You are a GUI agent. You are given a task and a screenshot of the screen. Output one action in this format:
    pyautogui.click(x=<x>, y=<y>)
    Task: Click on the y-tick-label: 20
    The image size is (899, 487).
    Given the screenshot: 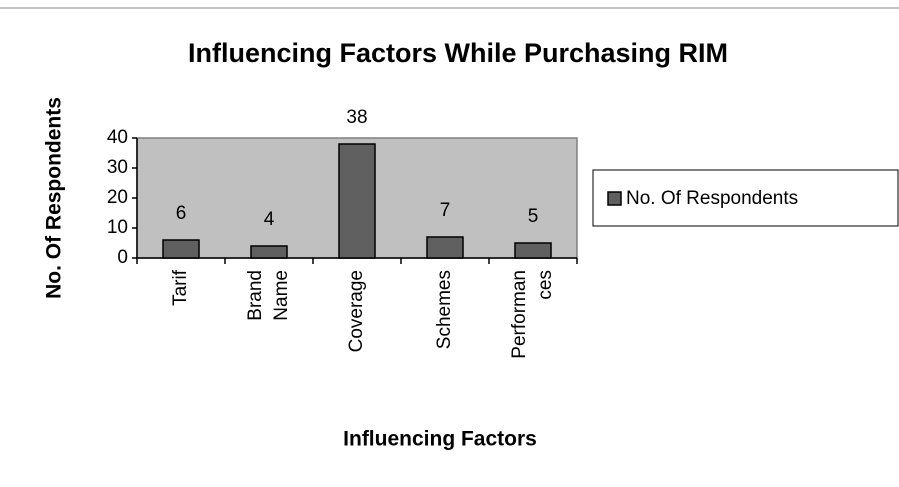 What is the action you would take?
    pyautogui.click(x=117, y=197)
    